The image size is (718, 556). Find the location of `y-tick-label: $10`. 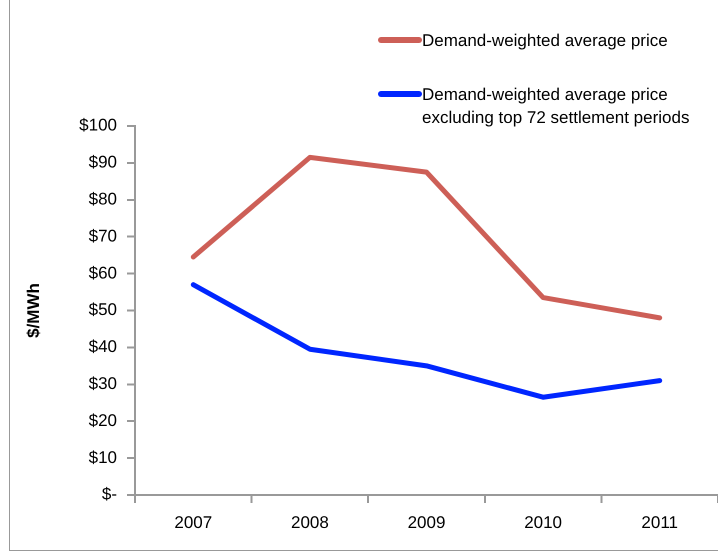

y-tick-label: $10 is located at coordinates (102, 457).